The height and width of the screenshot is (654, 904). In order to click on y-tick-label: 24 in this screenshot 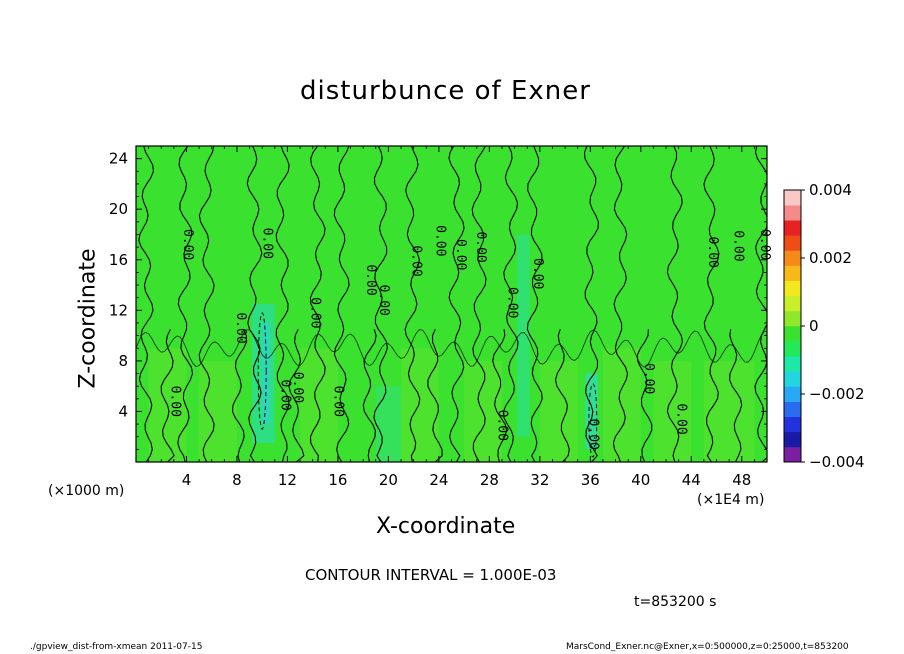, I will do `click(118, 159)`.